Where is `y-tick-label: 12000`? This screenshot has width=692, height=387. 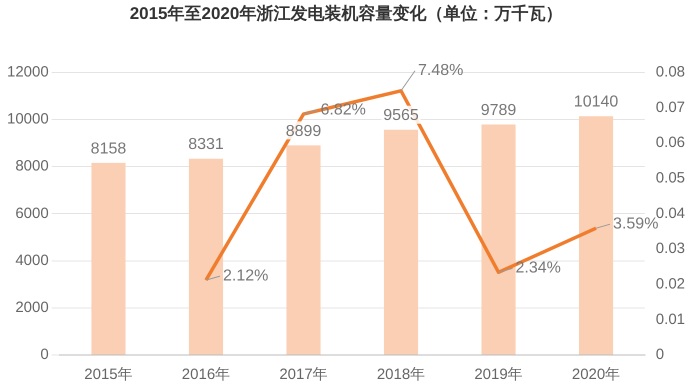
y-tick-label: 12000 is located at coordinates (27, 72).